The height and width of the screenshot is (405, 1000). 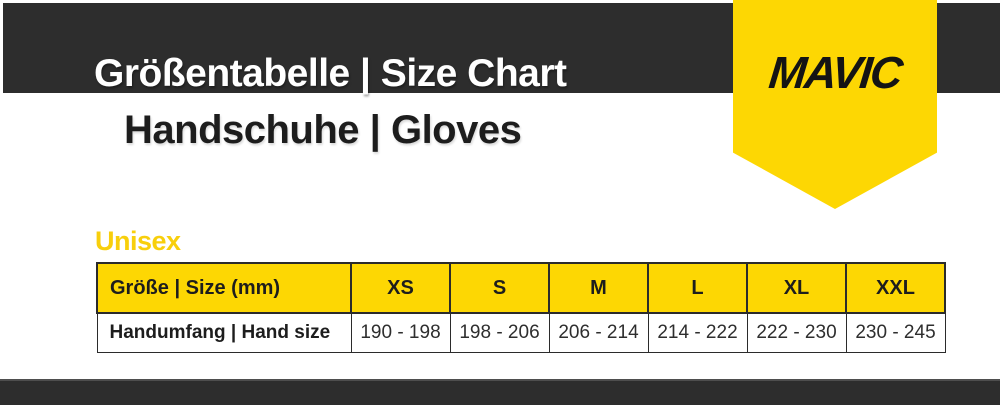 I want to click on cell-value-s: 198 - 206, so click(x=499, y=332).